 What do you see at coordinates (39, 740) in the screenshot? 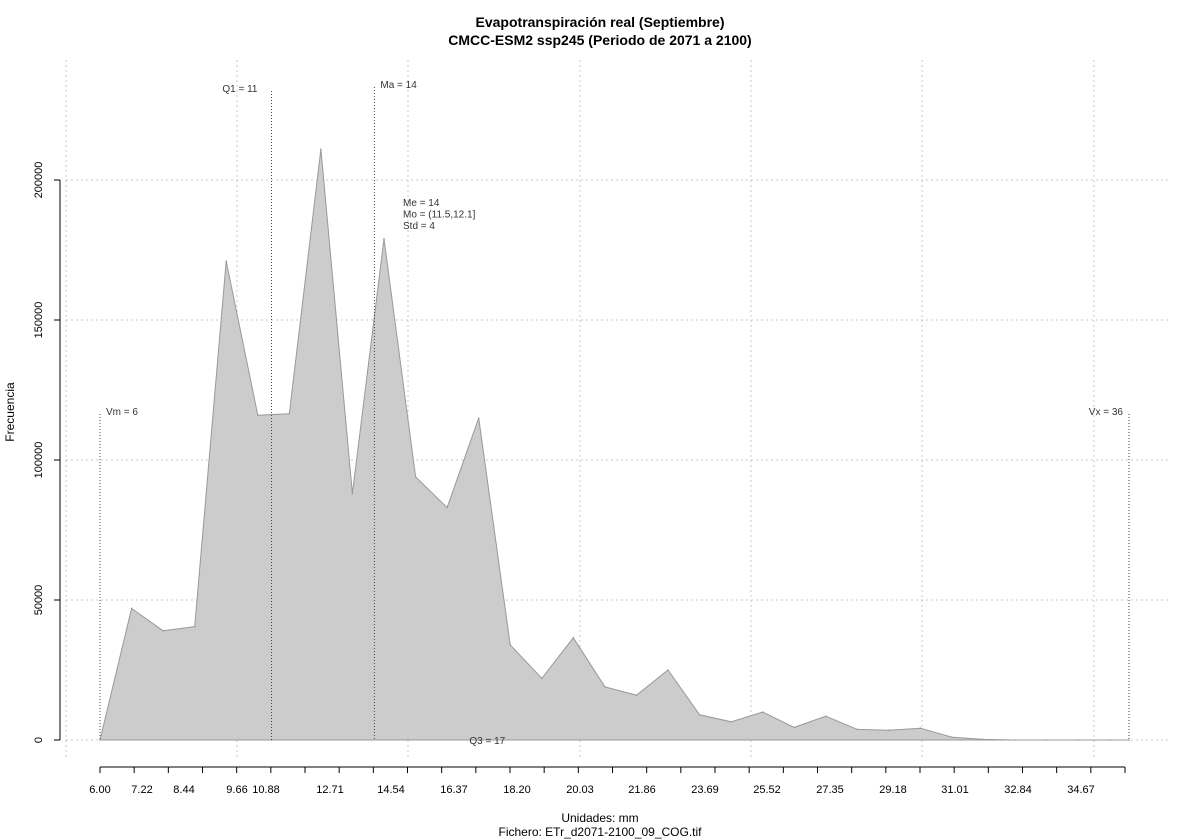
I see `y-tick-label: 0` at bounding box center [39, 740].